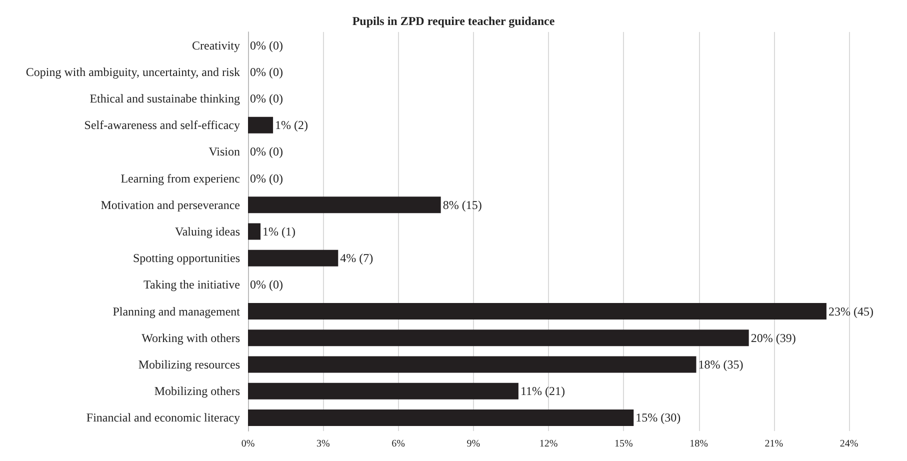  Describe the element at coordinates (170, 205) in the screenshot. I see `y-tick-label: Motivation and perseverance` at that location.